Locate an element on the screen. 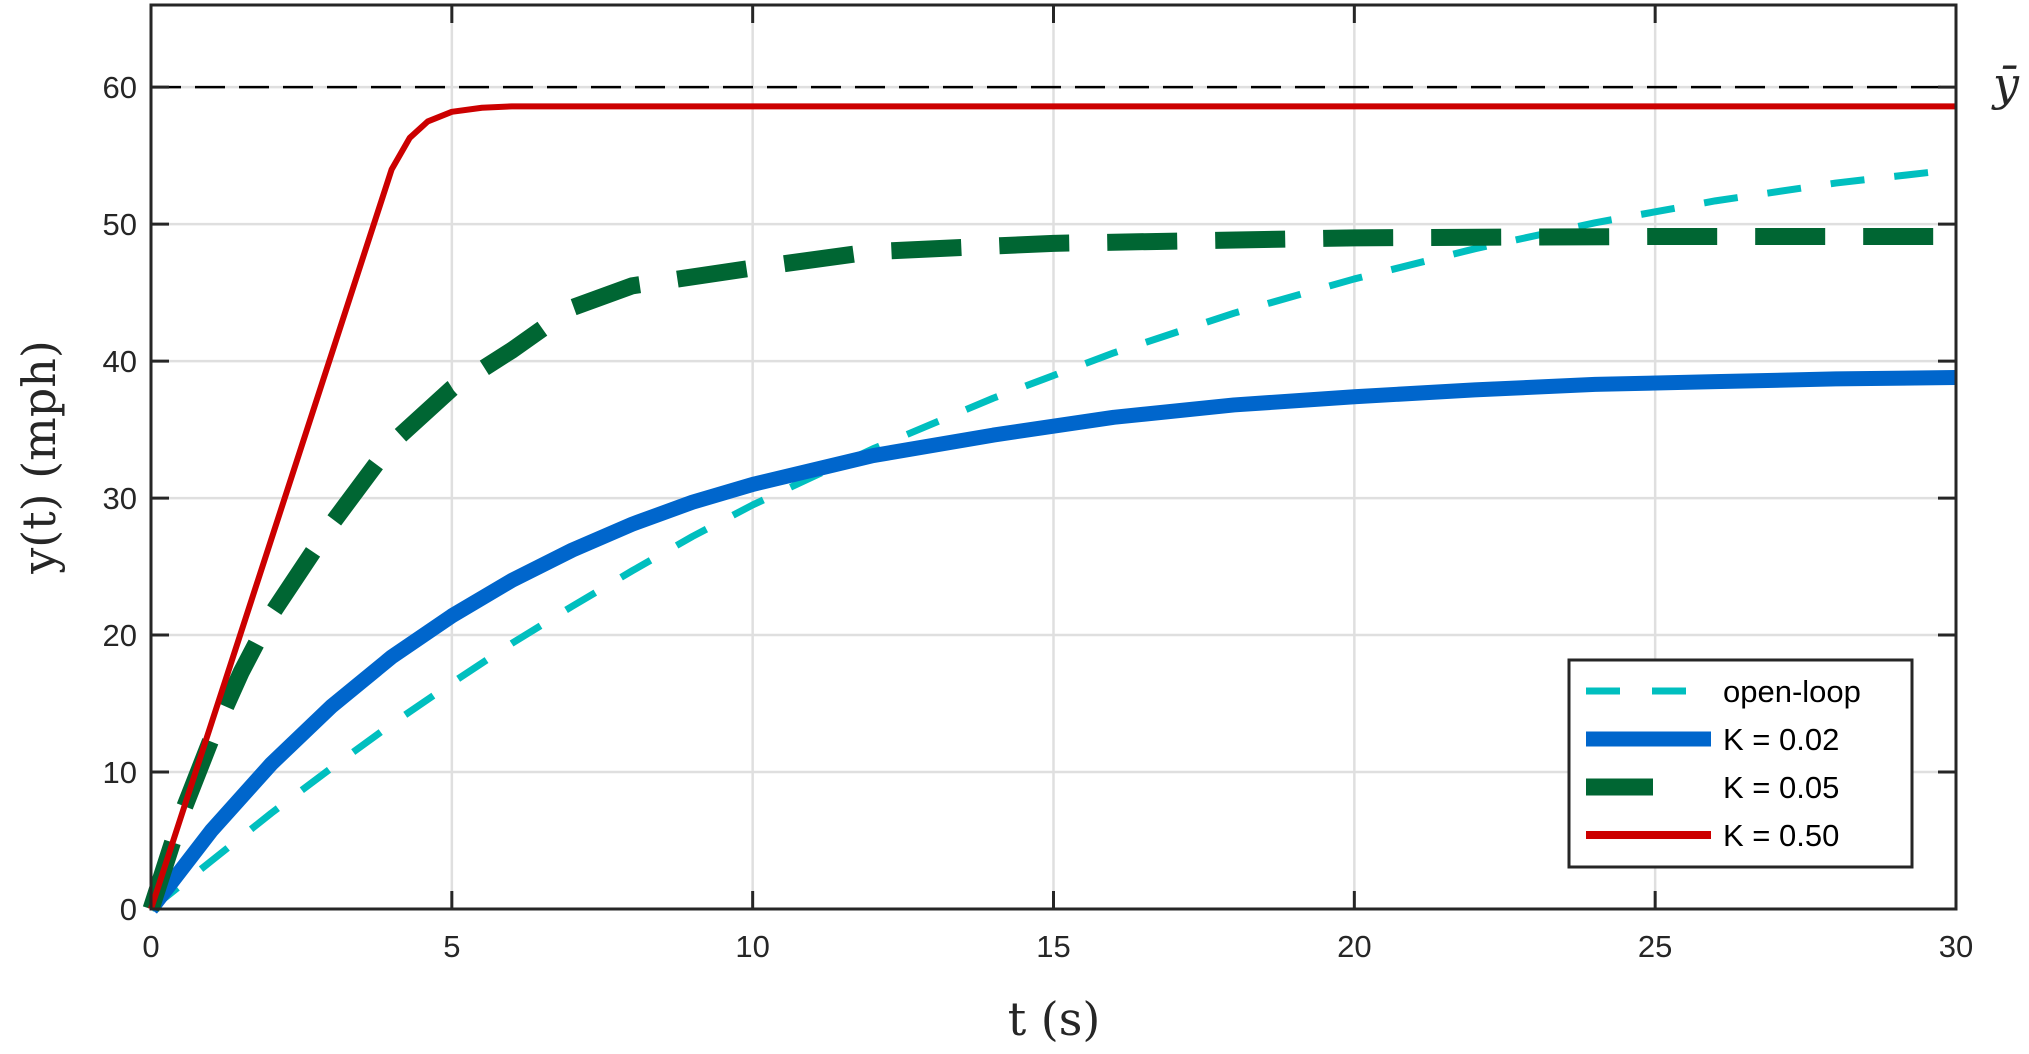  x-tick-label: 15 is located at coordinates (1053, 946).